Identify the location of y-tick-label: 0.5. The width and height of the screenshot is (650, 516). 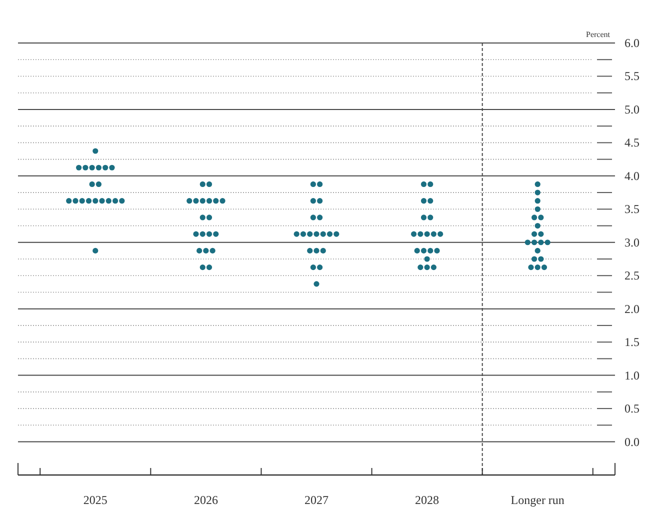
(632, 409).